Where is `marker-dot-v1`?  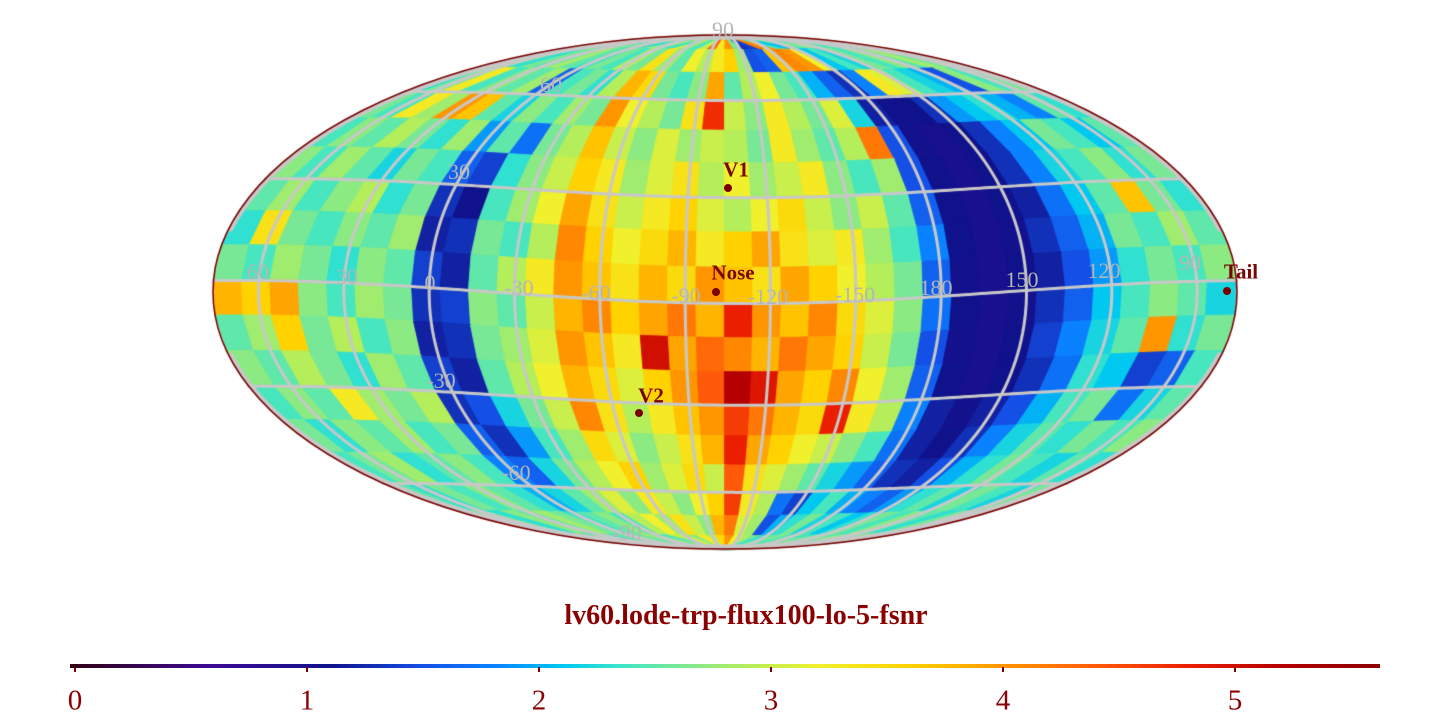 marker-dot-v1 is located at coordinates (728, 188).